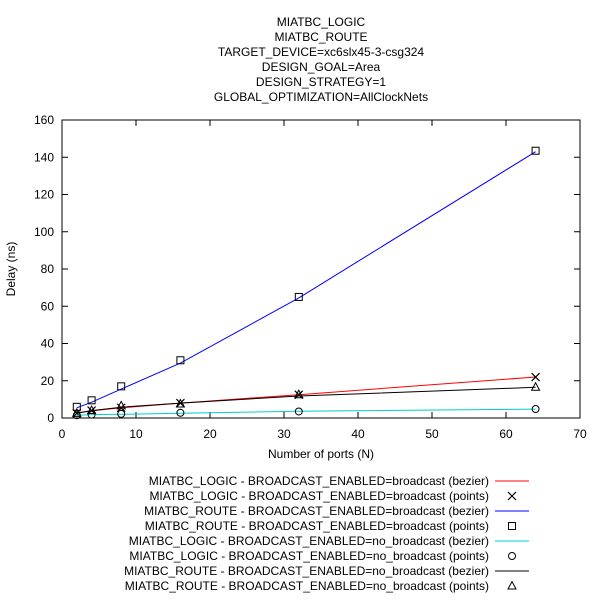 The width and height of the screenshot is (600, 600). Describe the element at coordinates (50, 418) in the screenshot. I see `y-tick-label: 0` at that location.